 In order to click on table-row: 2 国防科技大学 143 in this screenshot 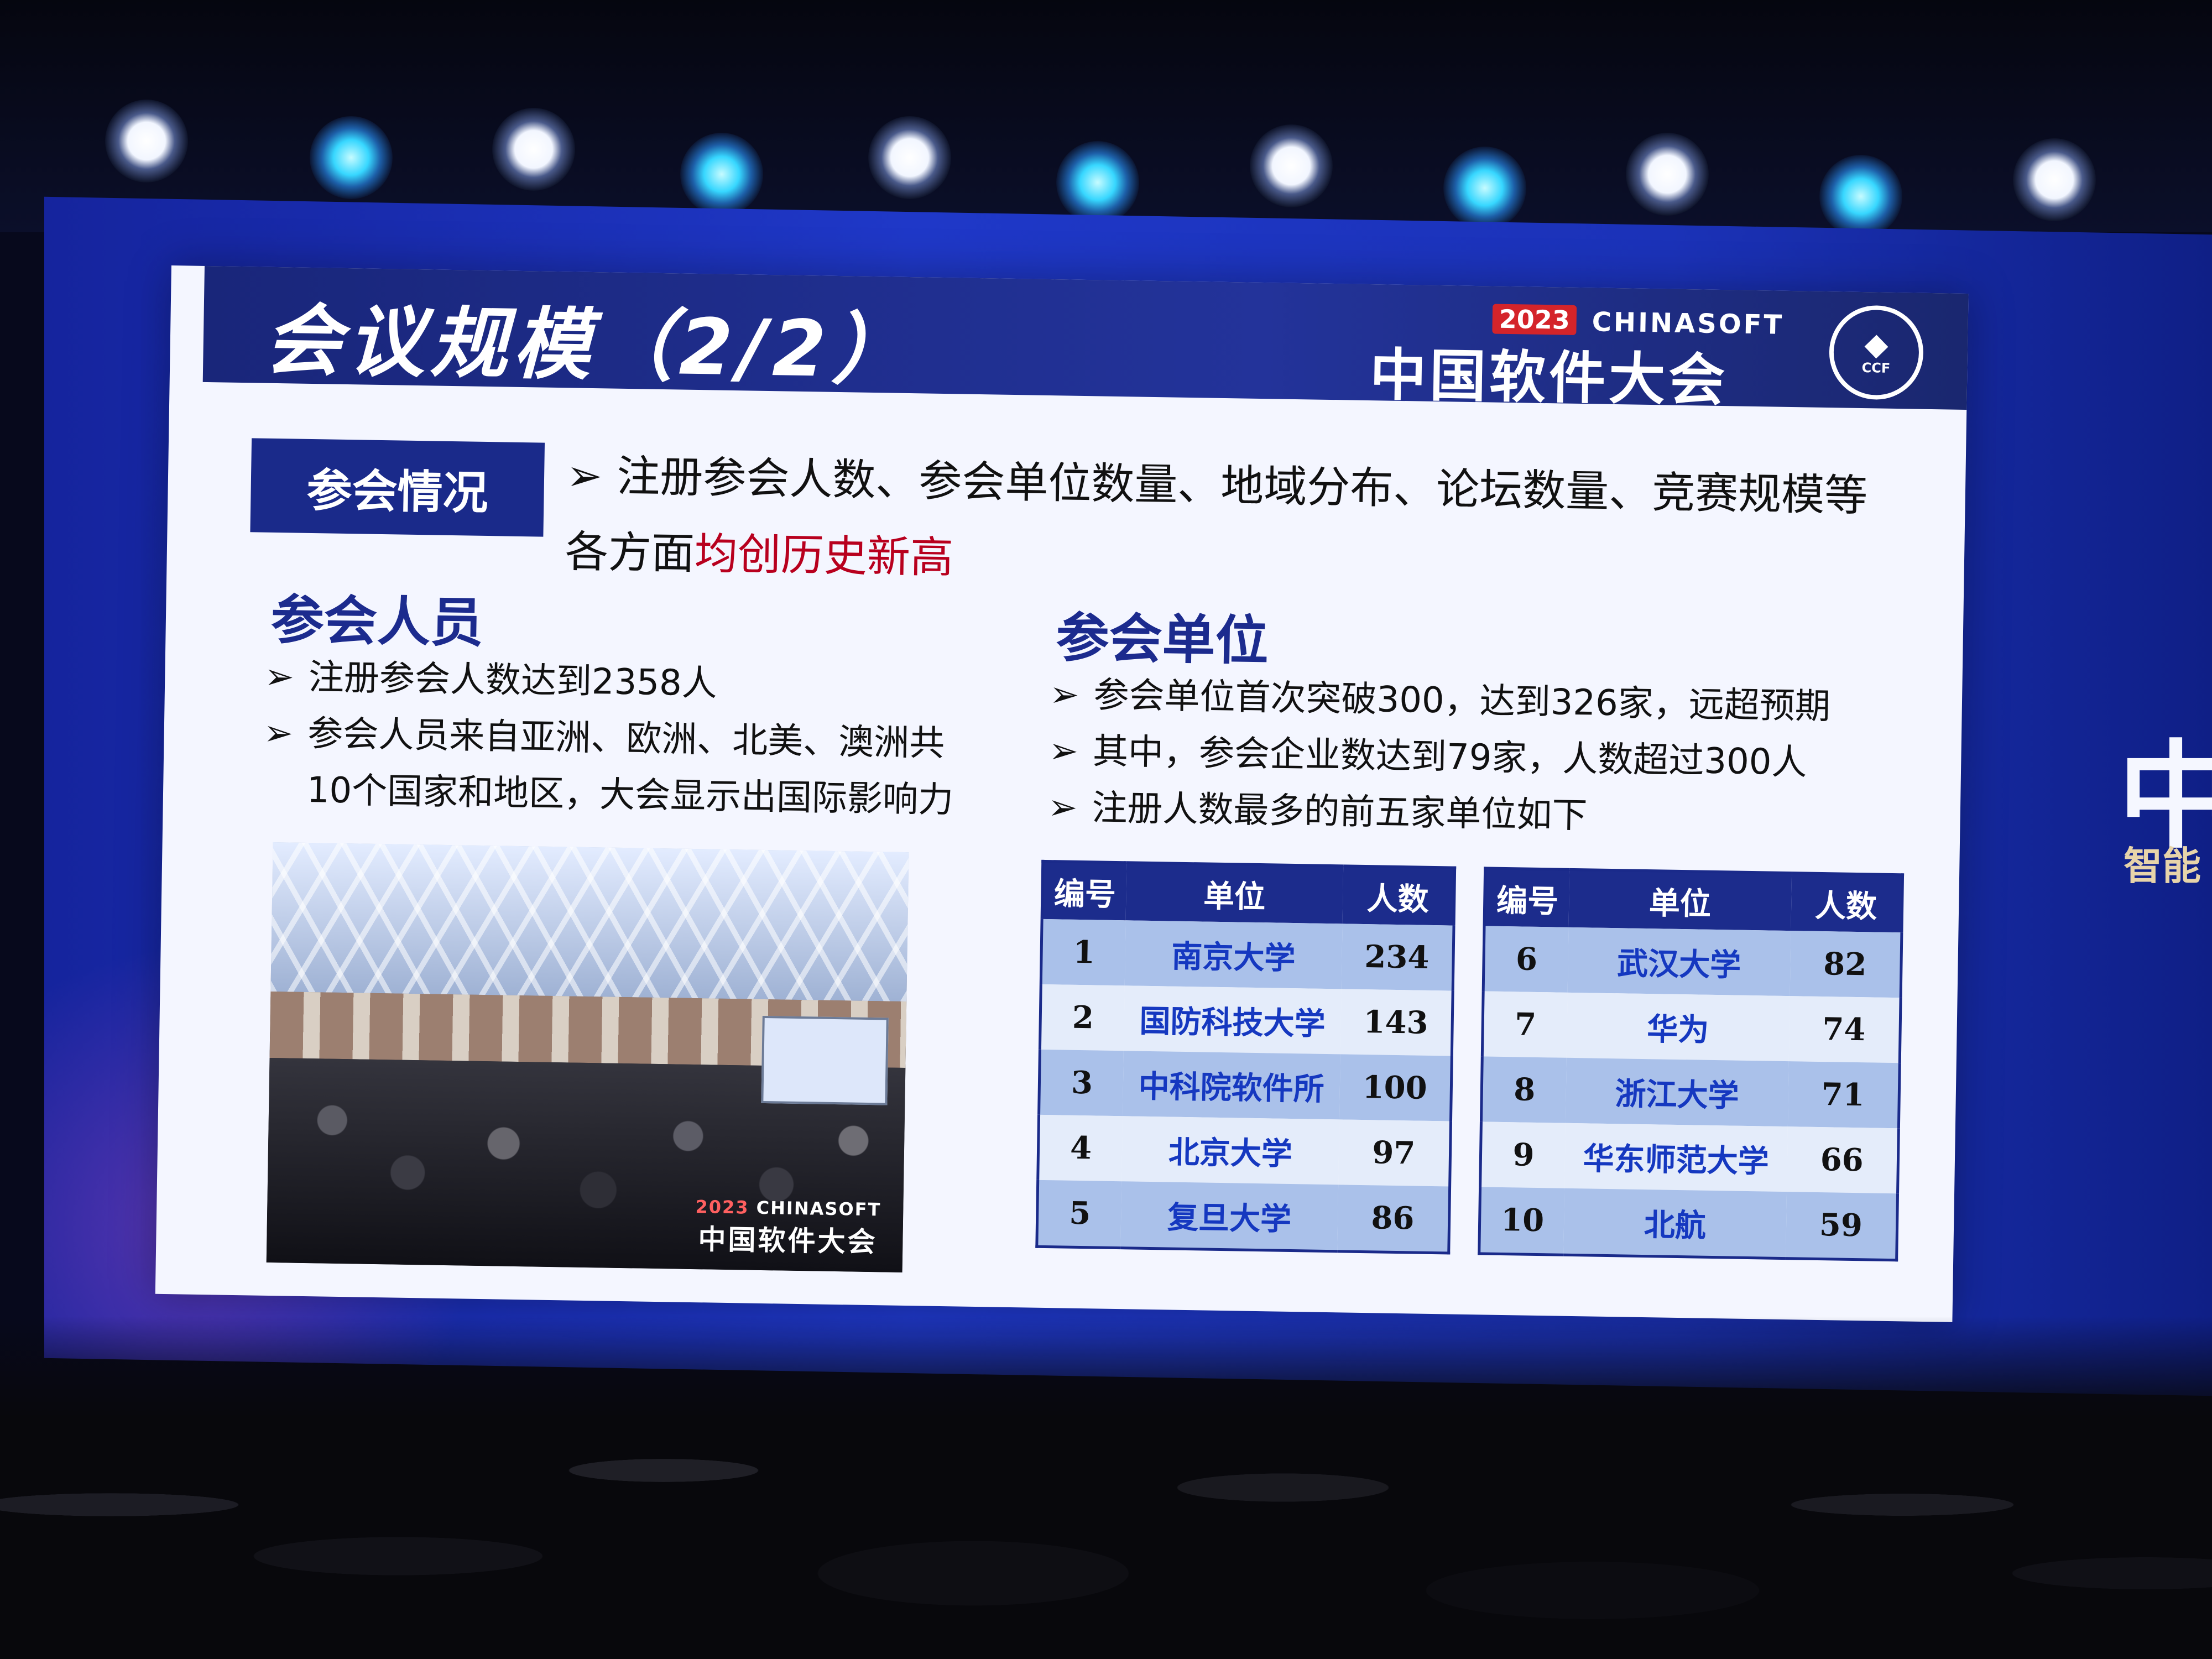, I will do `click(1246, 1020)`.